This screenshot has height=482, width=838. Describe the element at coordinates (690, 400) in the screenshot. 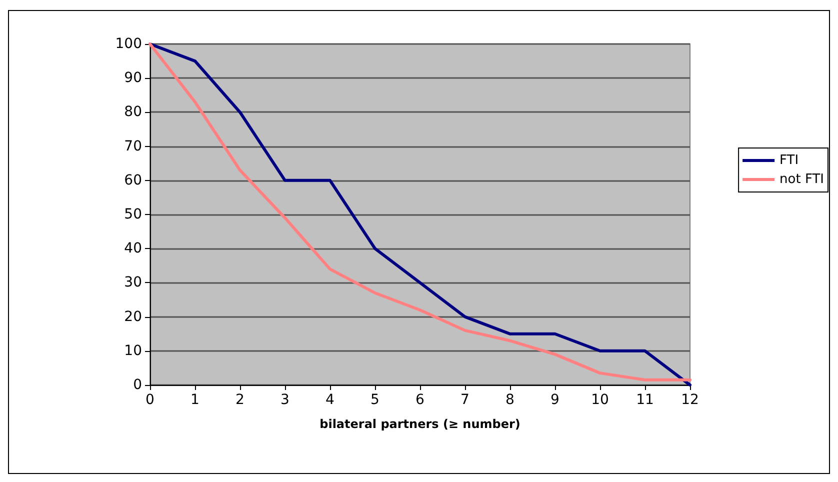

I see `x-tick-label: 12` at that location.